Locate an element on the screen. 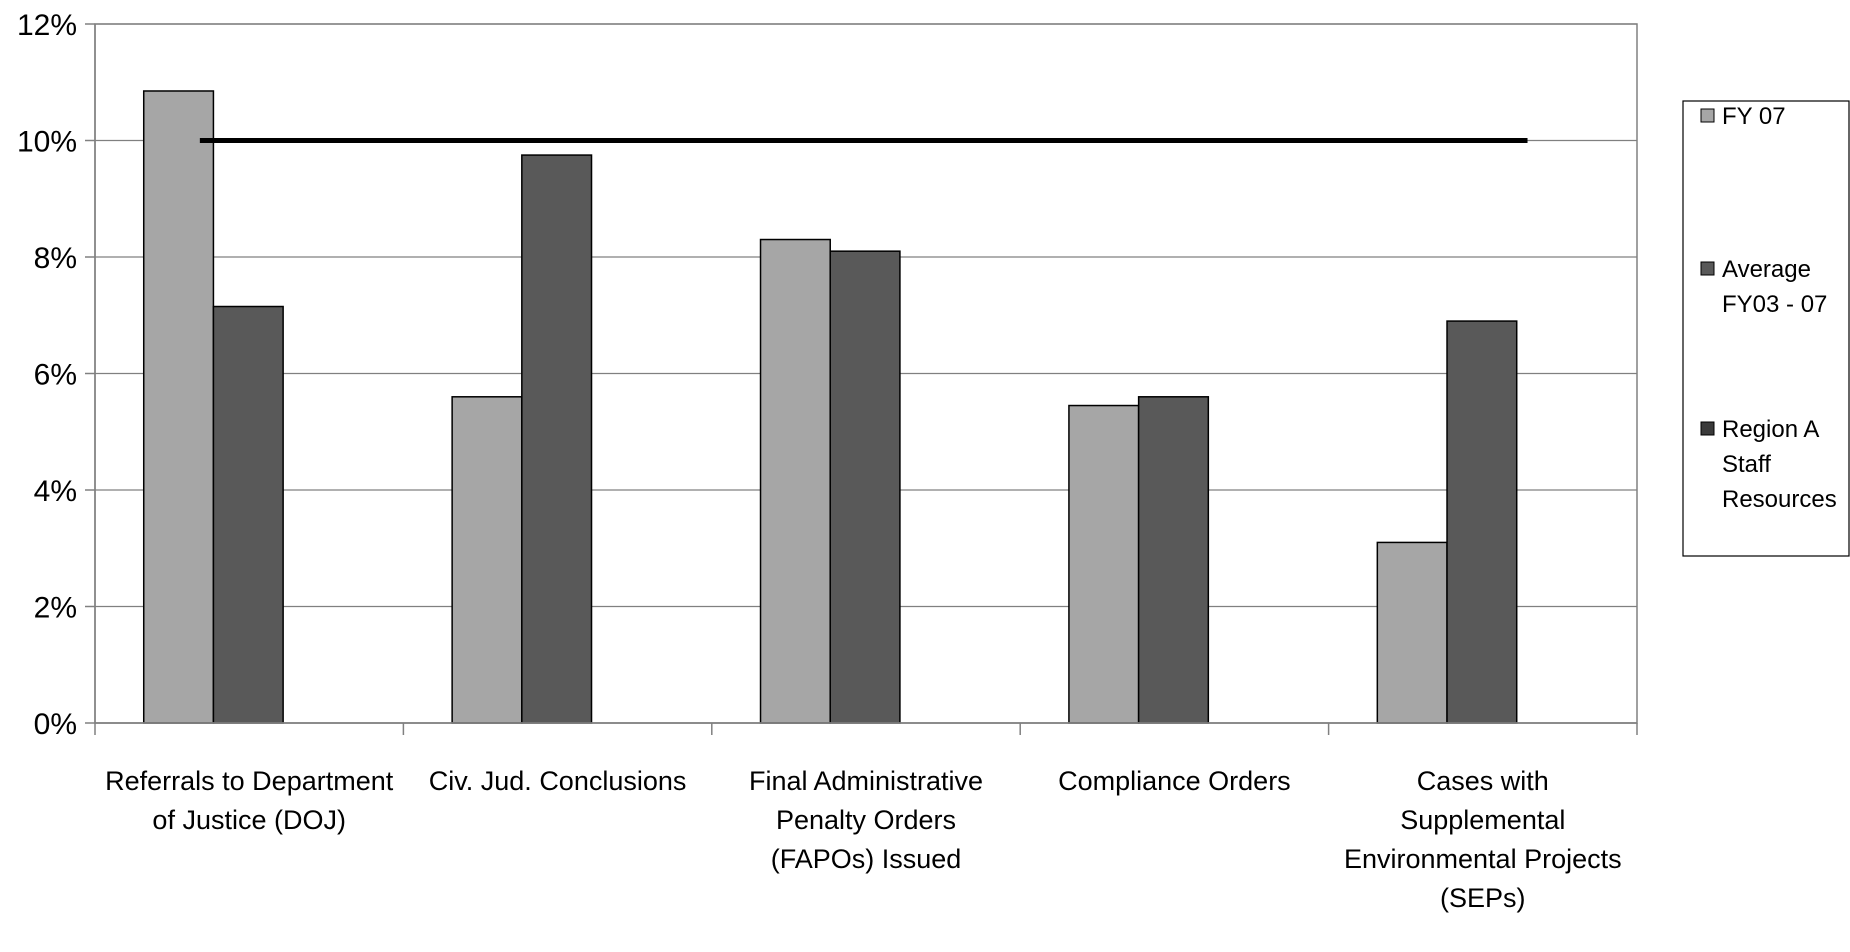 Image resolution: width=1850 pixels, height=952 pixels. x-category-label-line: Penalty Orders is located at coordinates (866, 820).